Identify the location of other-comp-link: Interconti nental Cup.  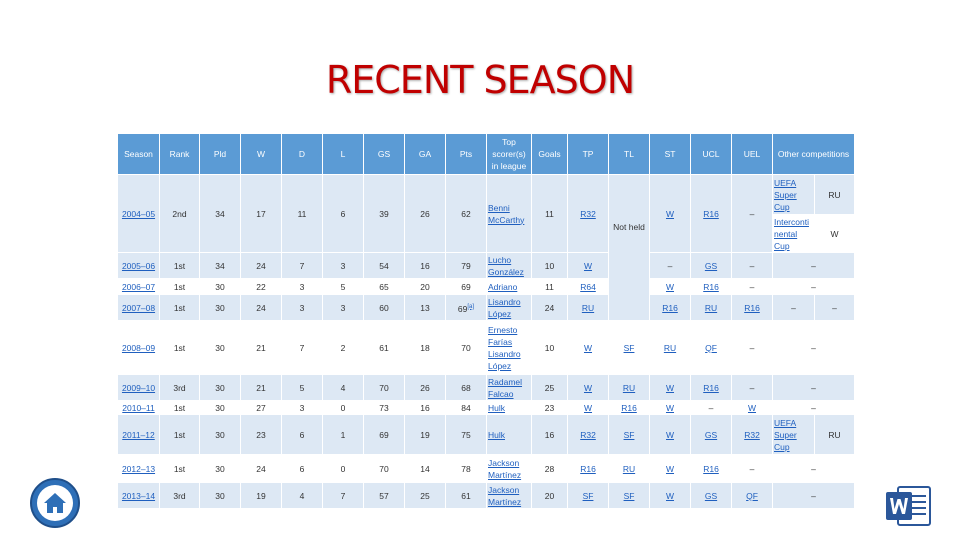
(791, 233).